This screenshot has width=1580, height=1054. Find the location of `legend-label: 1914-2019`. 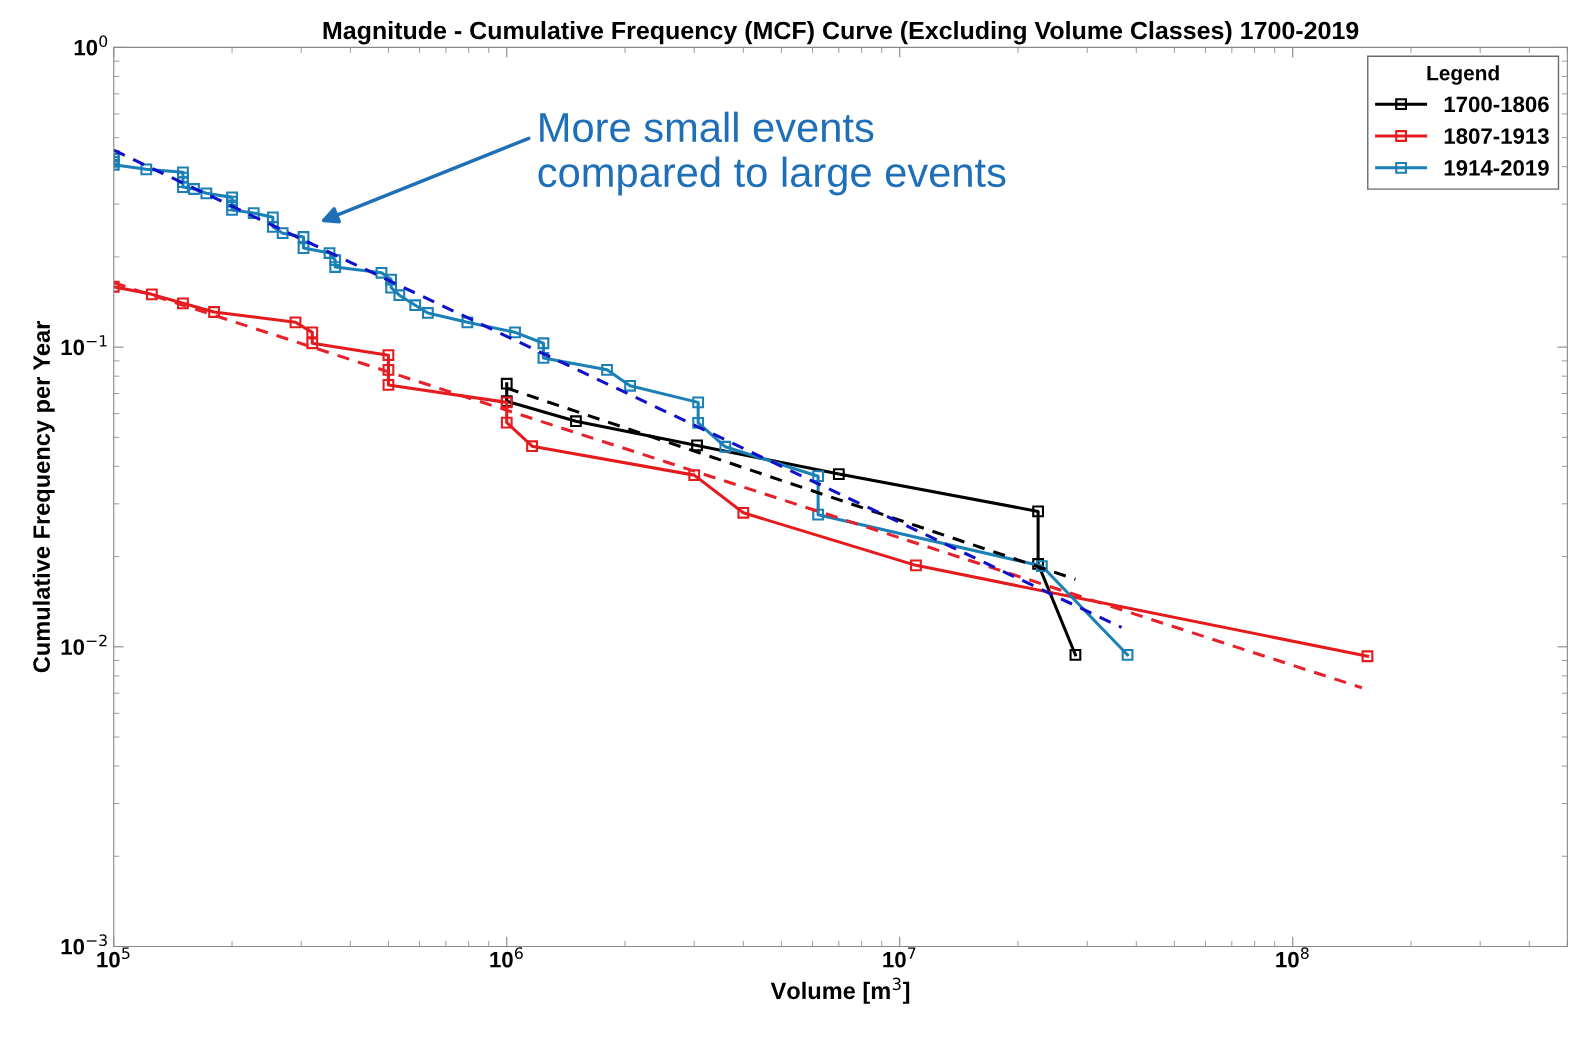

legend-label: 1914-2019 is located at coordinates (1496, 168).